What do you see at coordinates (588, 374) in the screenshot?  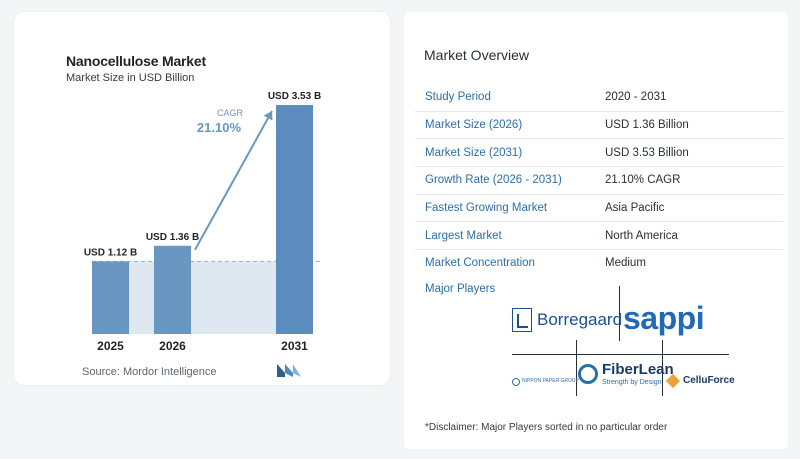 I see `fiberlean-mark-icon` at bounding box center [588, 374].